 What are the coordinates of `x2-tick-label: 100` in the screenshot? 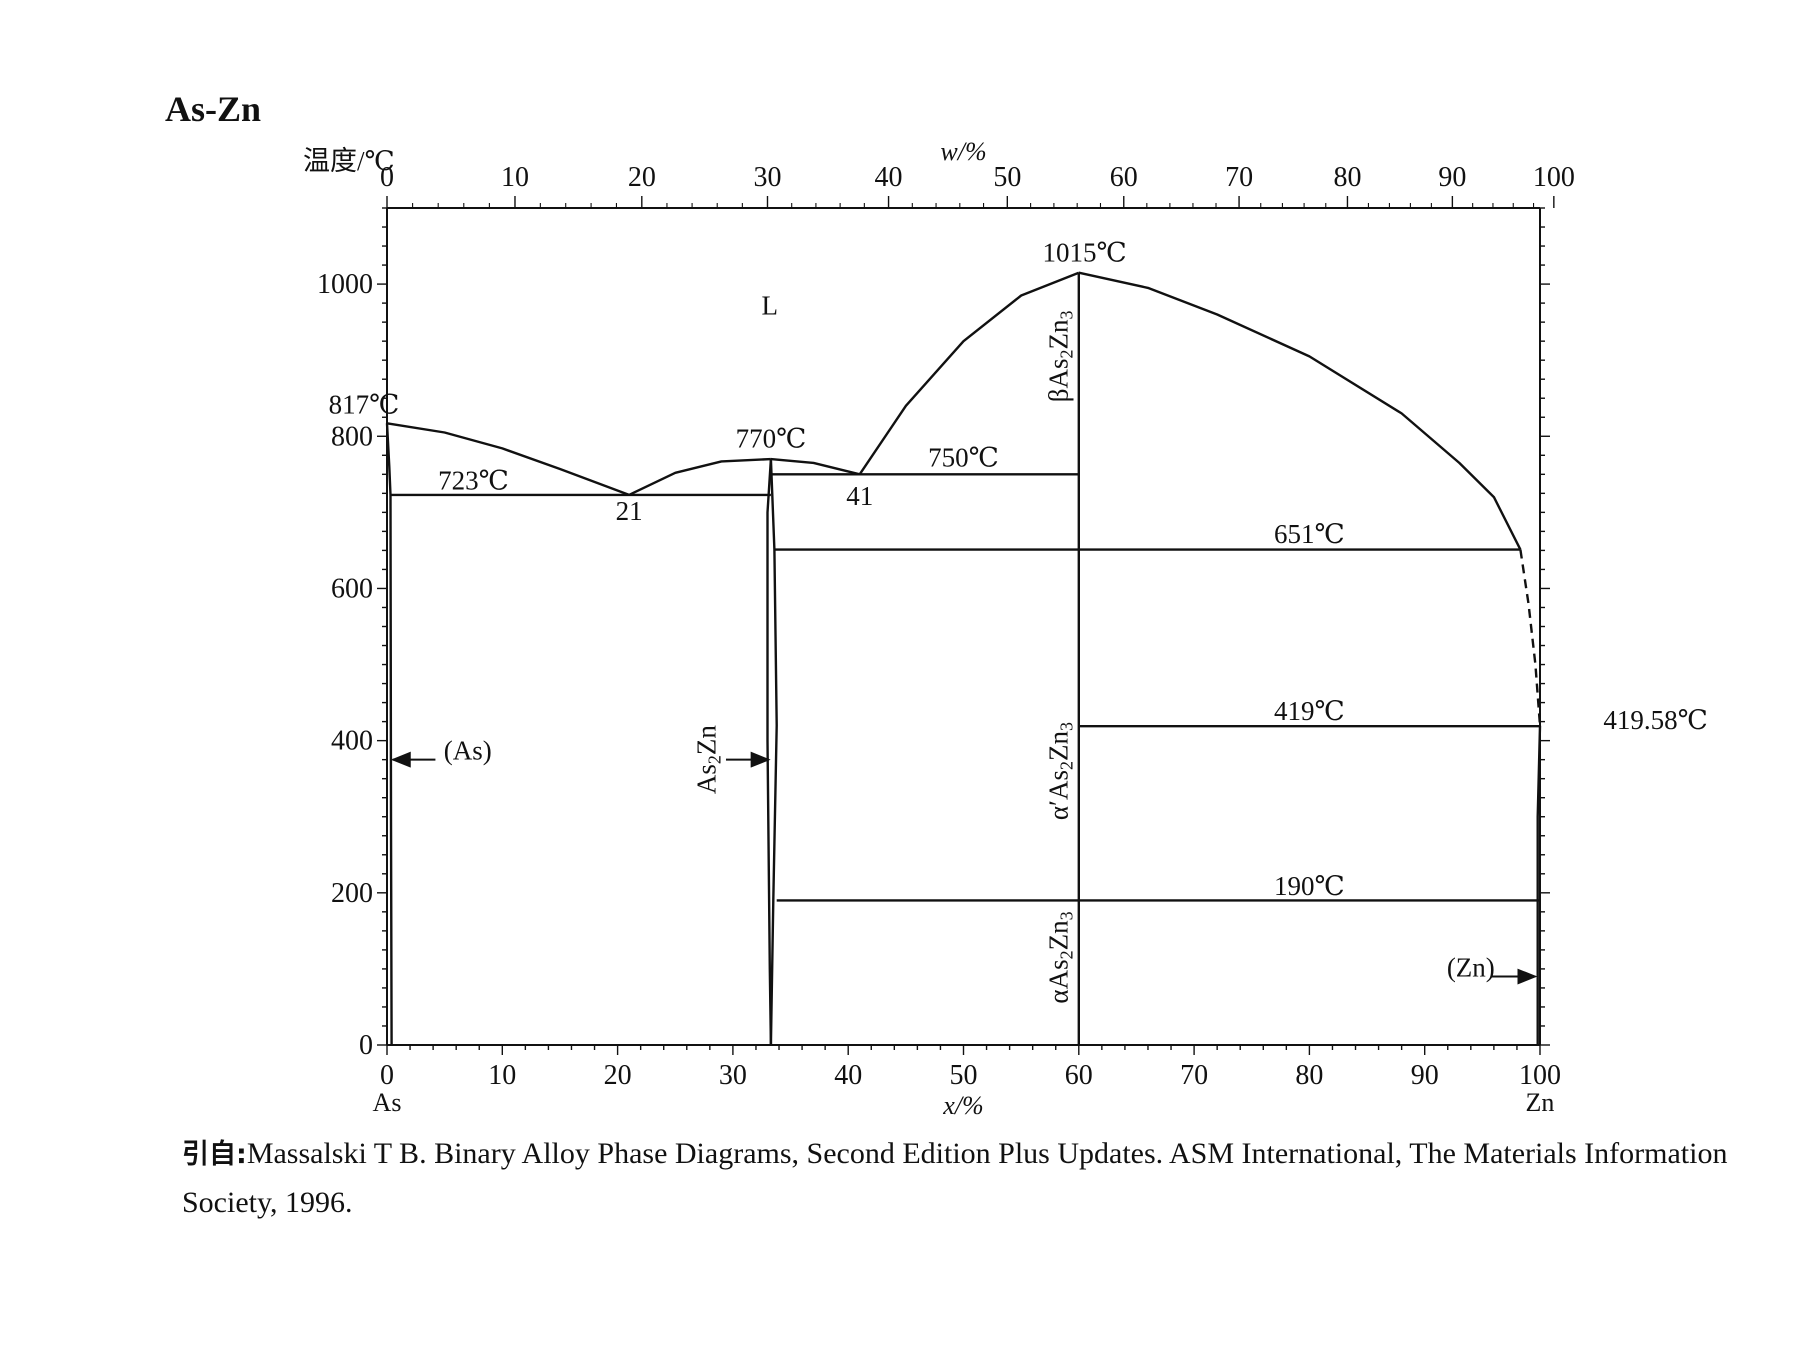 It's located at (1554, 177).